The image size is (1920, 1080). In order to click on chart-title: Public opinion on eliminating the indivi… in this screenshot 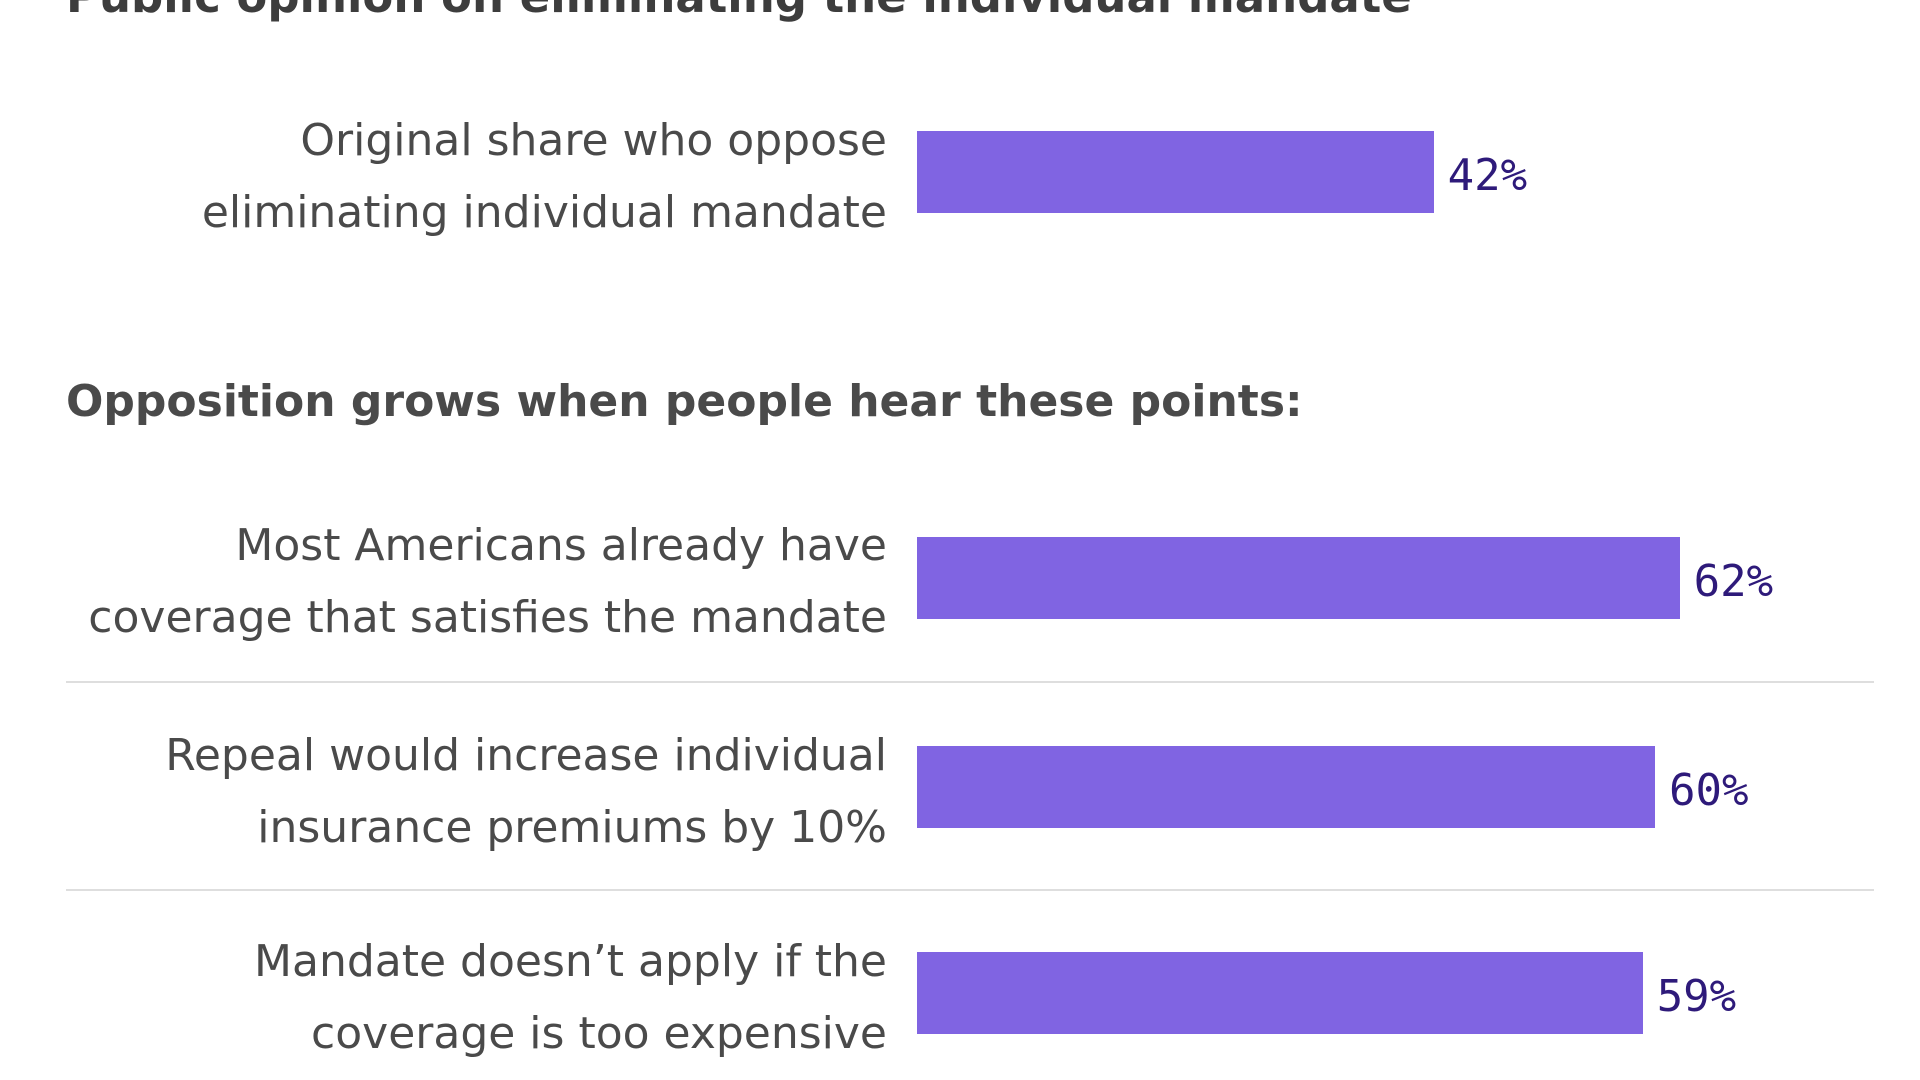, I will do `click(739, 9)`.